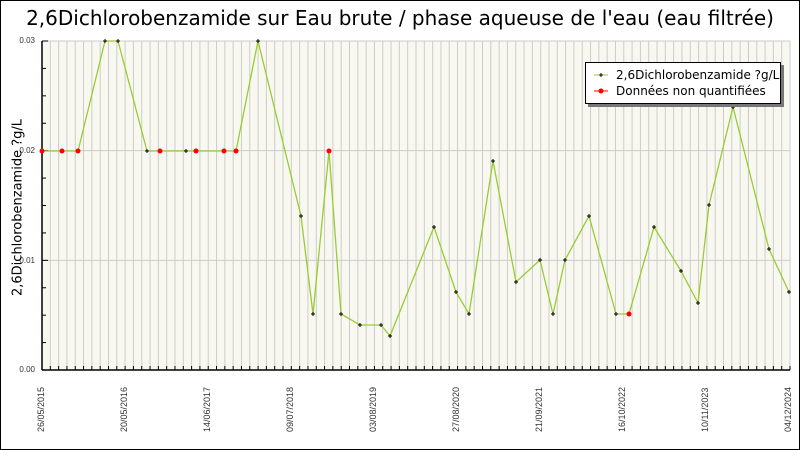 The image size is (800, 450). Describe the element at coordinates (27, 40) in the screenshot. I see `y-tick-label: 0.03` at that location.